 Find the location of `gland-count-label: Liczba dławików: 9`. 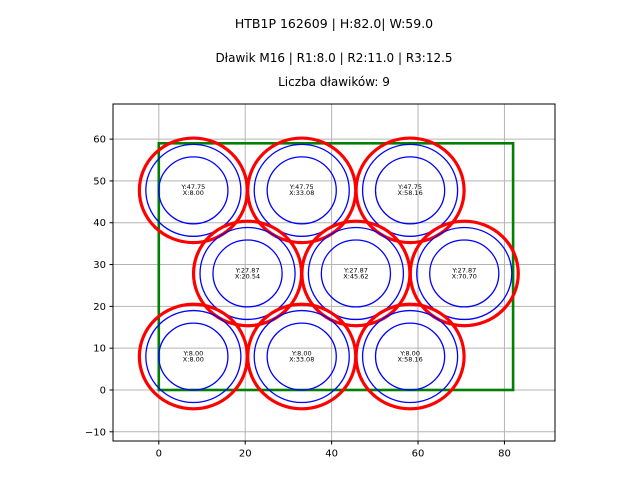

gland-count-label: Liczba dławików: 9 is located at coordinates (334, 82).